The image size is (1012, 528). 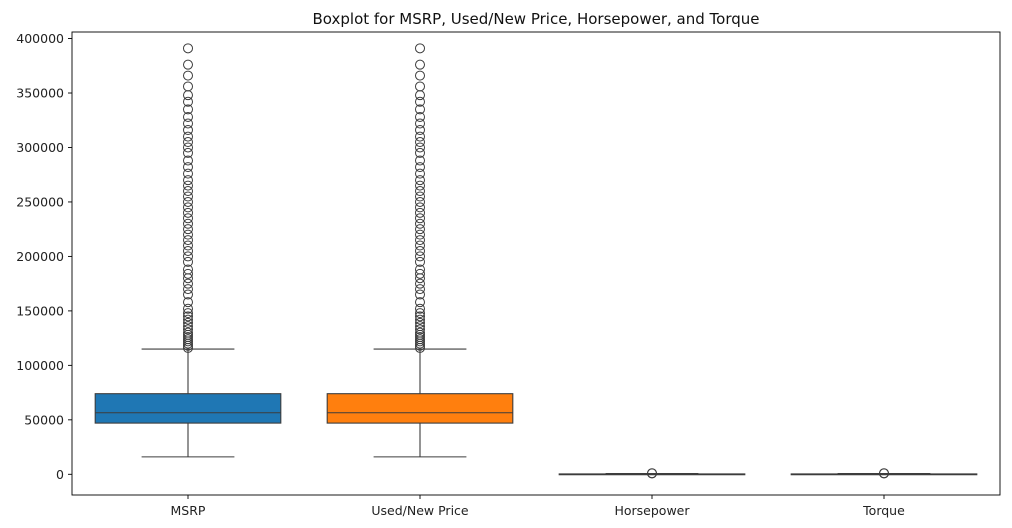 I want to click on x-tick-label: Used/New Price, so click(x=420, y=510).